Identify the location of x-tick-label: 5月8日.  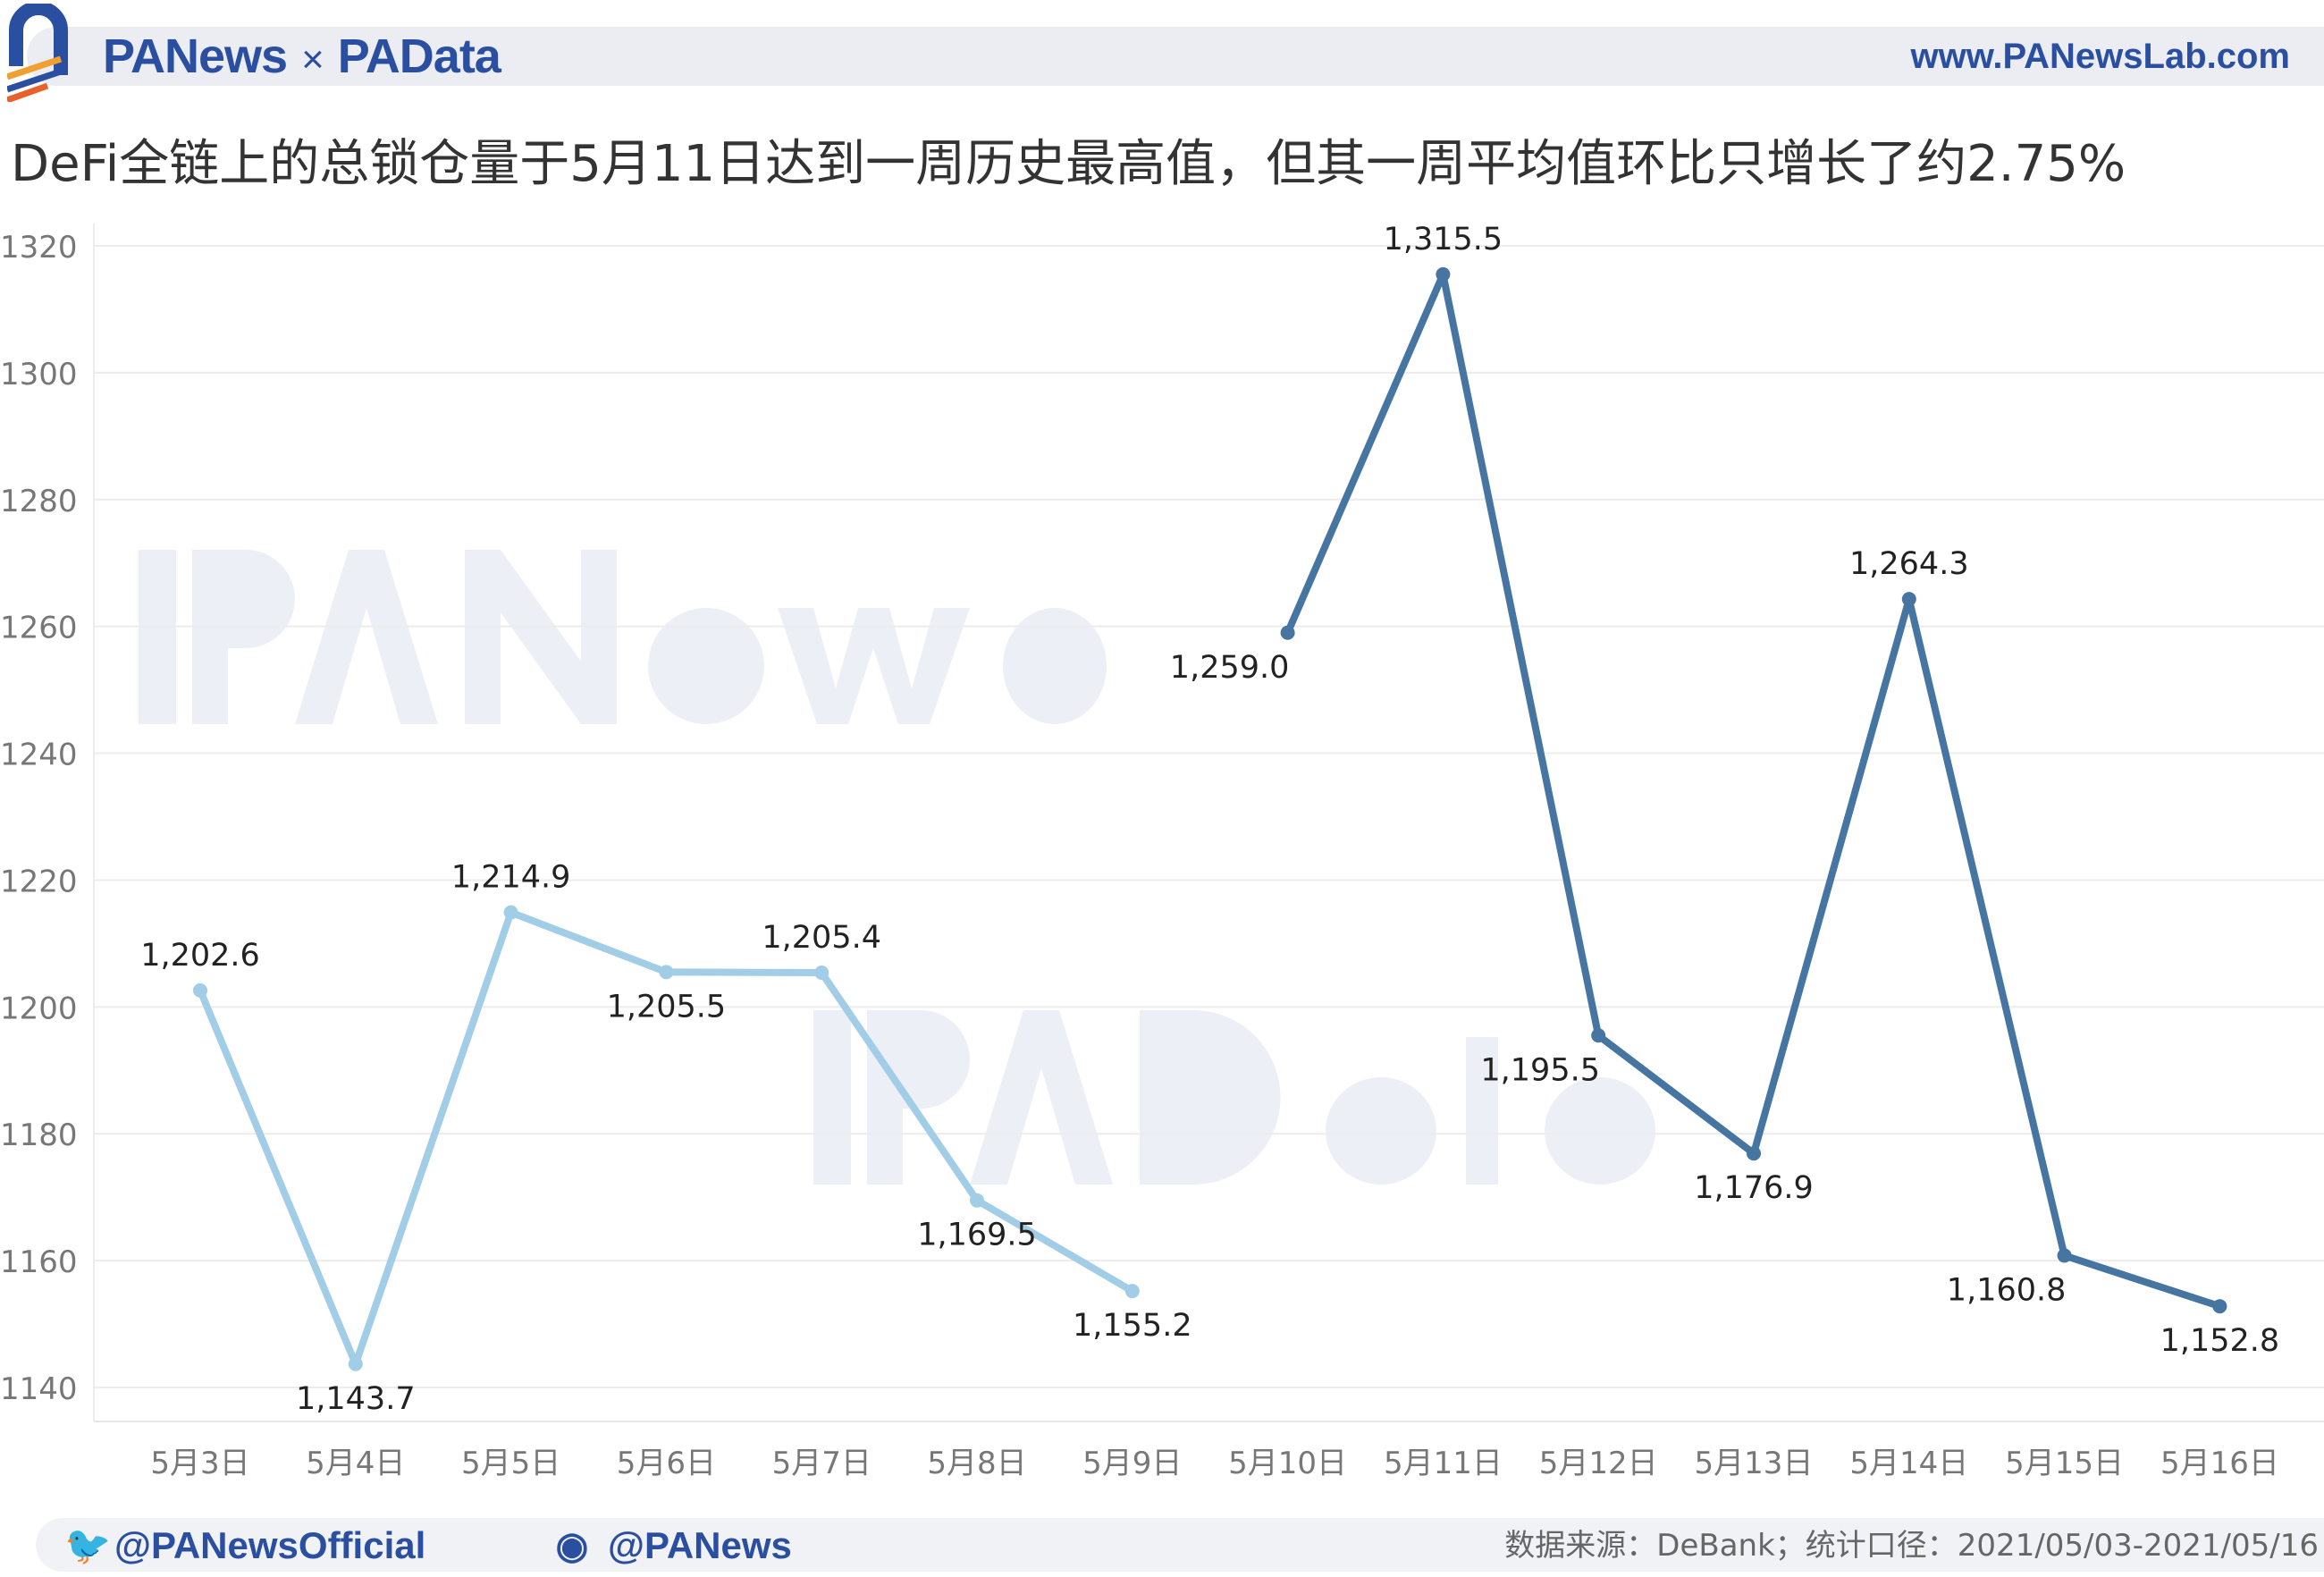
(976, 1463).